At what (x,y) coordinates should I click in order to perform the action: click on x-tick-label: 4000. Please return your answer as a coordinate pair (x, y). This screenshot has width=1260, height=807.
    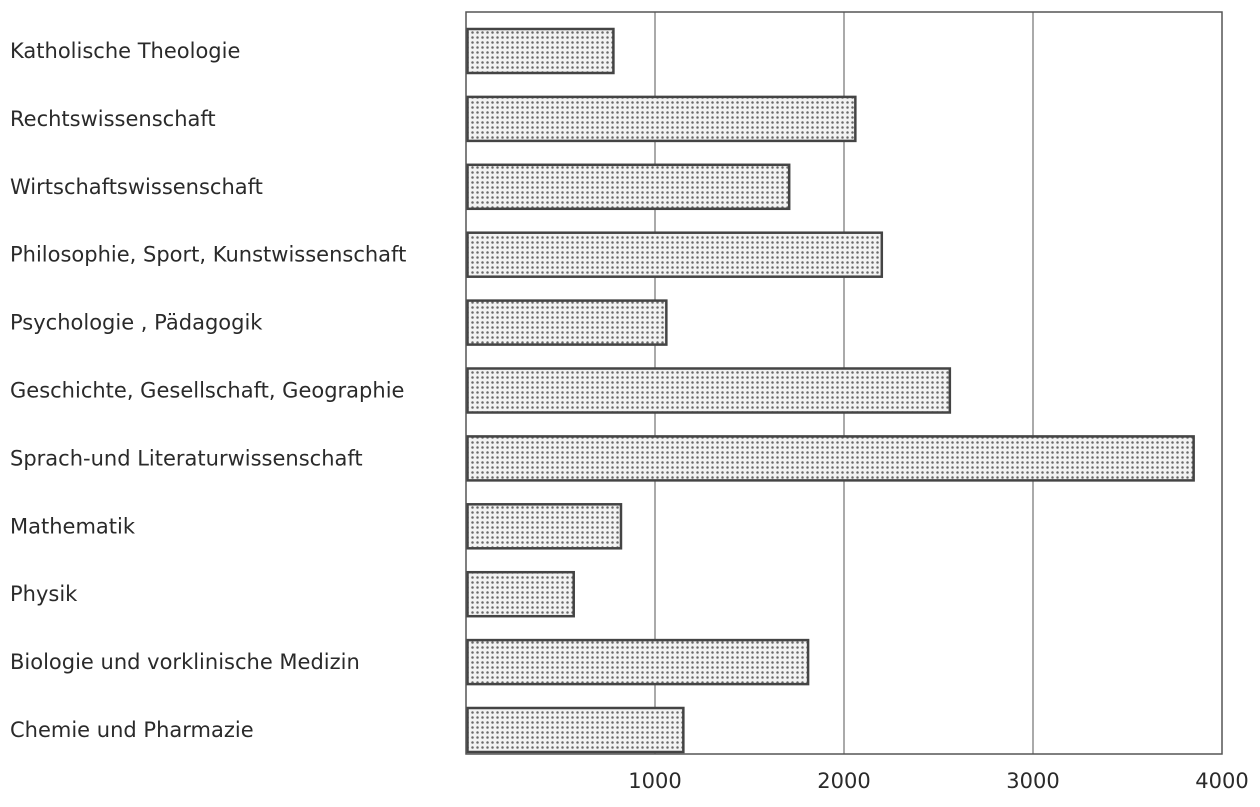
    Looking at the image, I should click on (1221, 781).